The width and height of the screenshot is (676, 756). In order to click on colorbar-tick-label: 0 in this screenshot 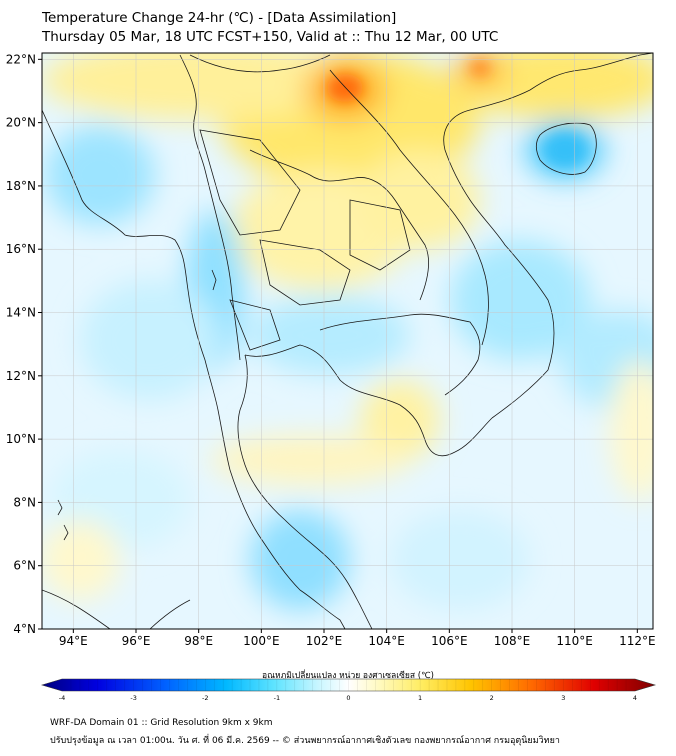, I will do `click(348, 698)`.